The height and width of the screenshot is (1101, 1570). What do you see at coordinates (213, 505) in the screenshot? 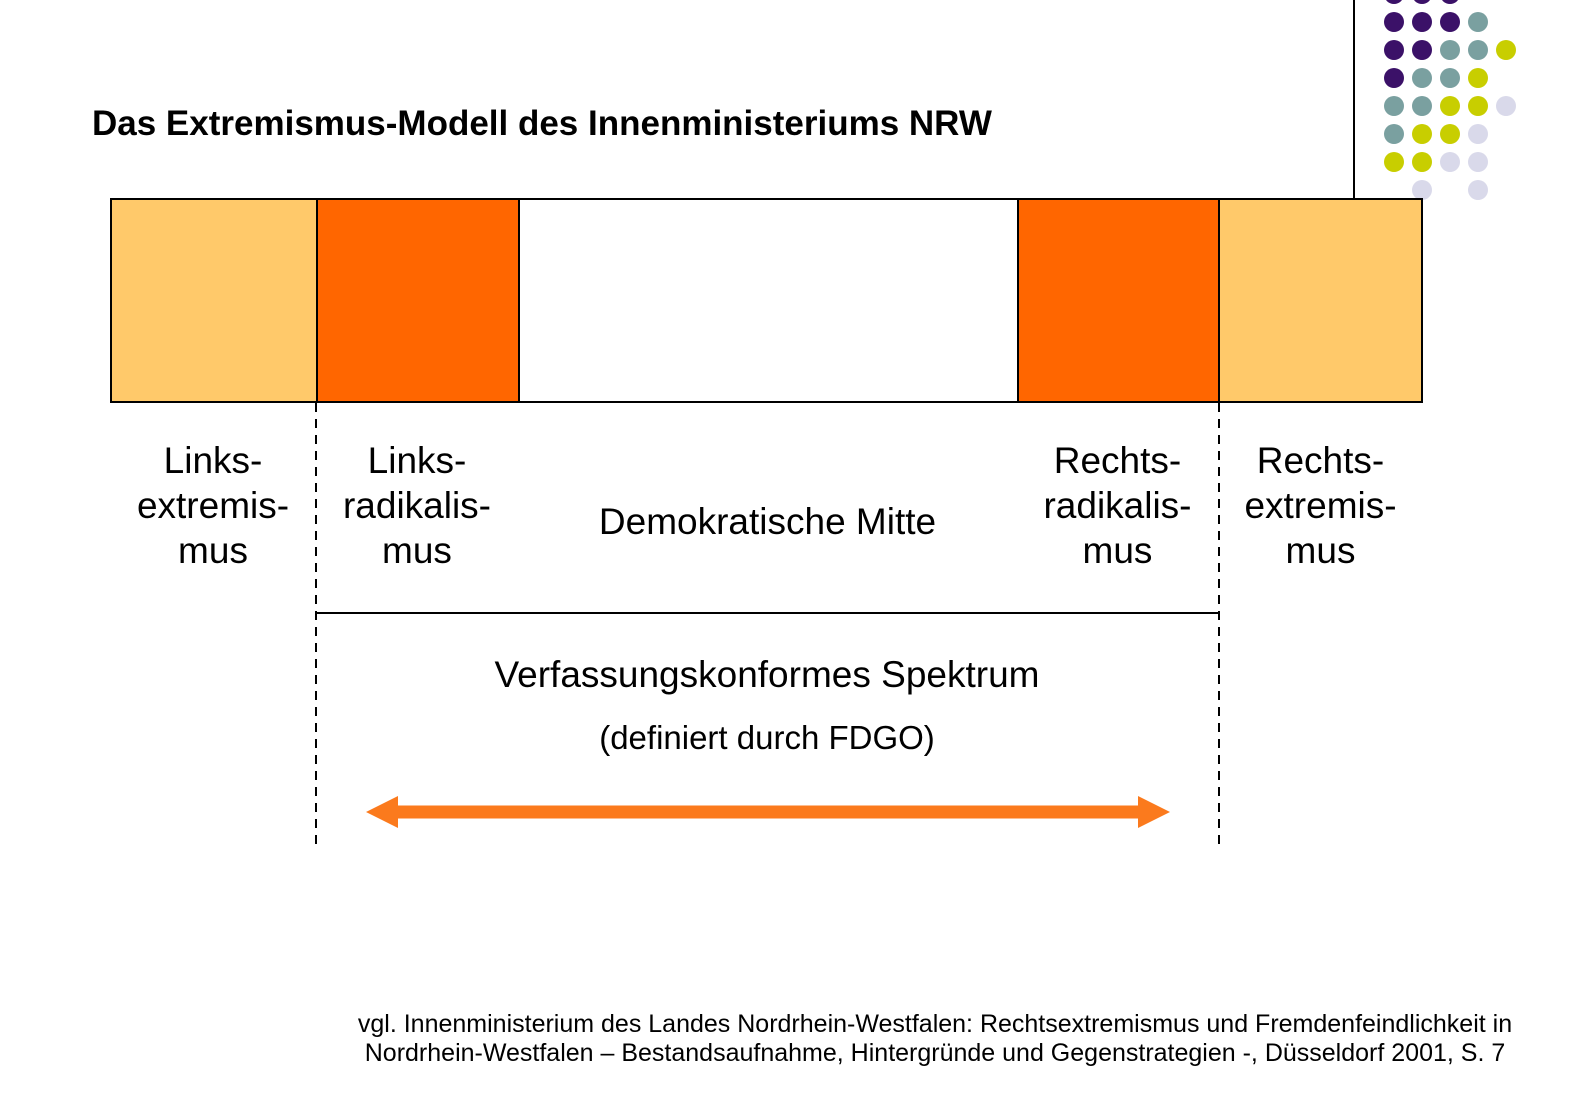
I see `label-links-extremismus: Links- extremis- mus` at bounding box center [213, 505].